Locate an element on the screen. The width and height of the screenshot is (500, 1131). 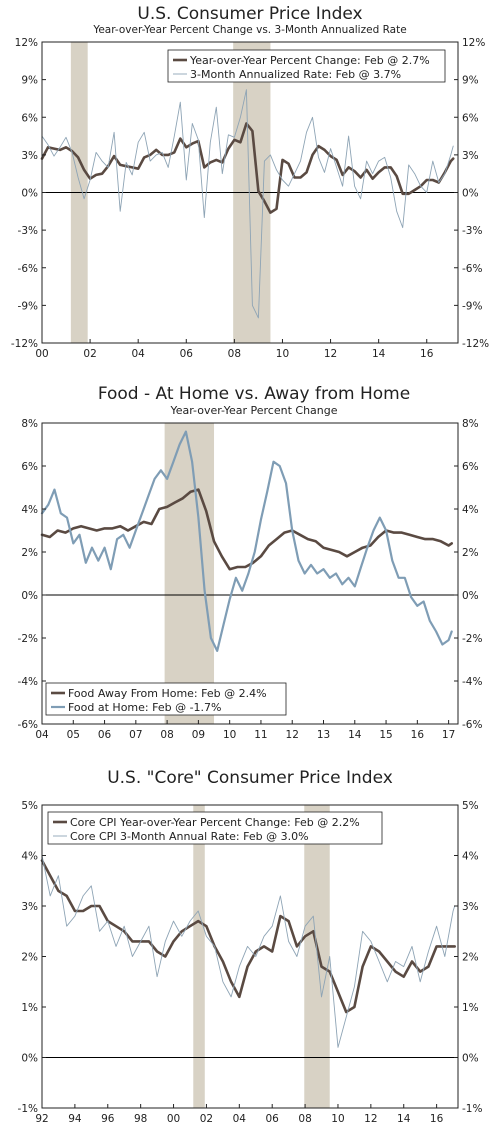
x-tick-label: 92 is located at coordinates (41, 1119).